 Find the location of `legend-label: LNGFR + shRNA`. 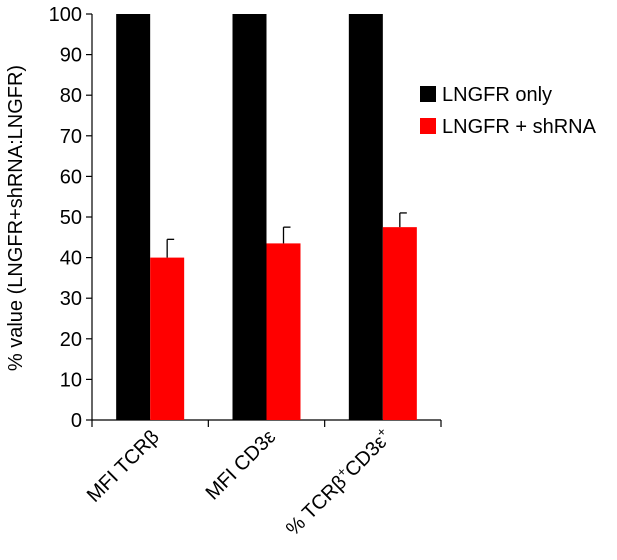

legend-label: LNGFR + shRNA is located at coordinates (519, 127).